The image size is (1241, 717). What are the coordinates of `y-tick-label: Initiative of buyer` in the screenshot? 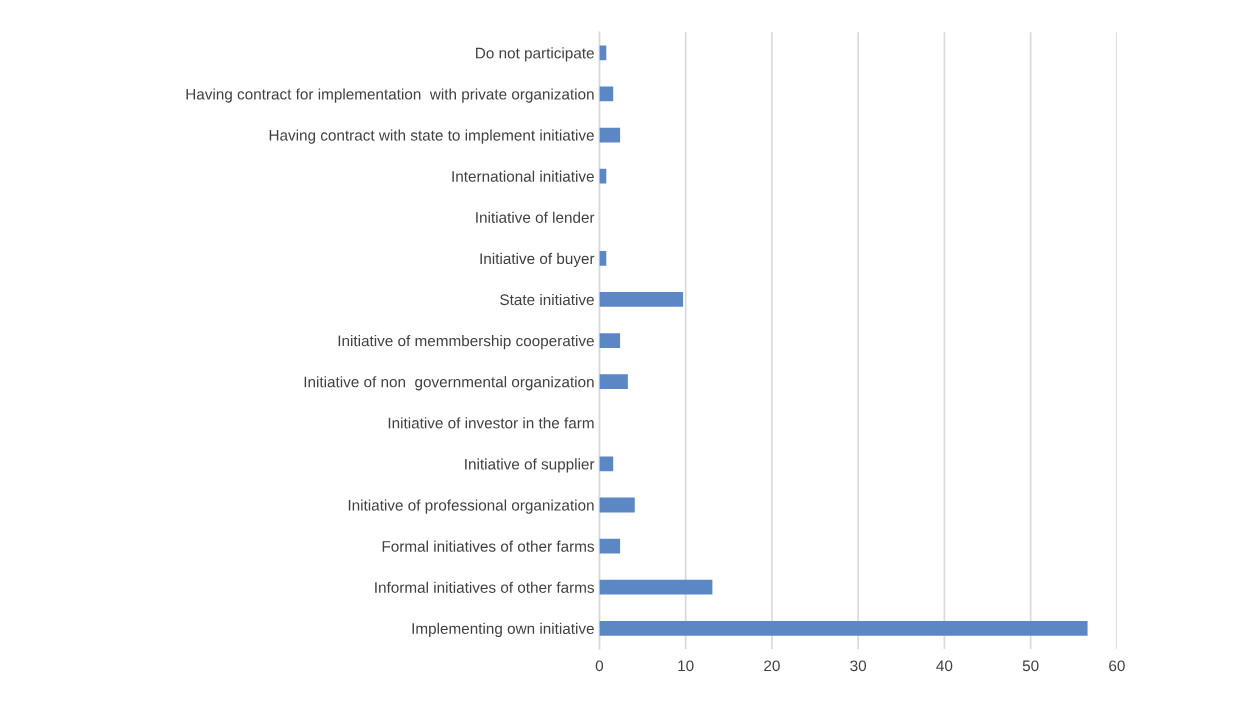 It's located at (537, 260).